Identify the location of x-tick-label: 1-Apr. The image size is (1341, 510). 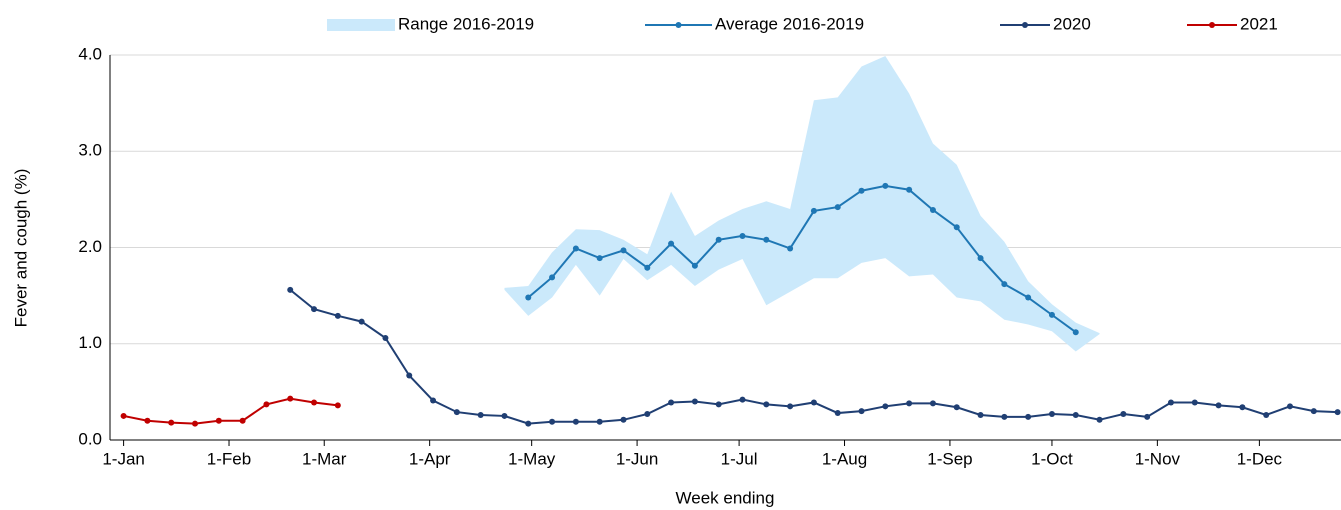
(430, 458).